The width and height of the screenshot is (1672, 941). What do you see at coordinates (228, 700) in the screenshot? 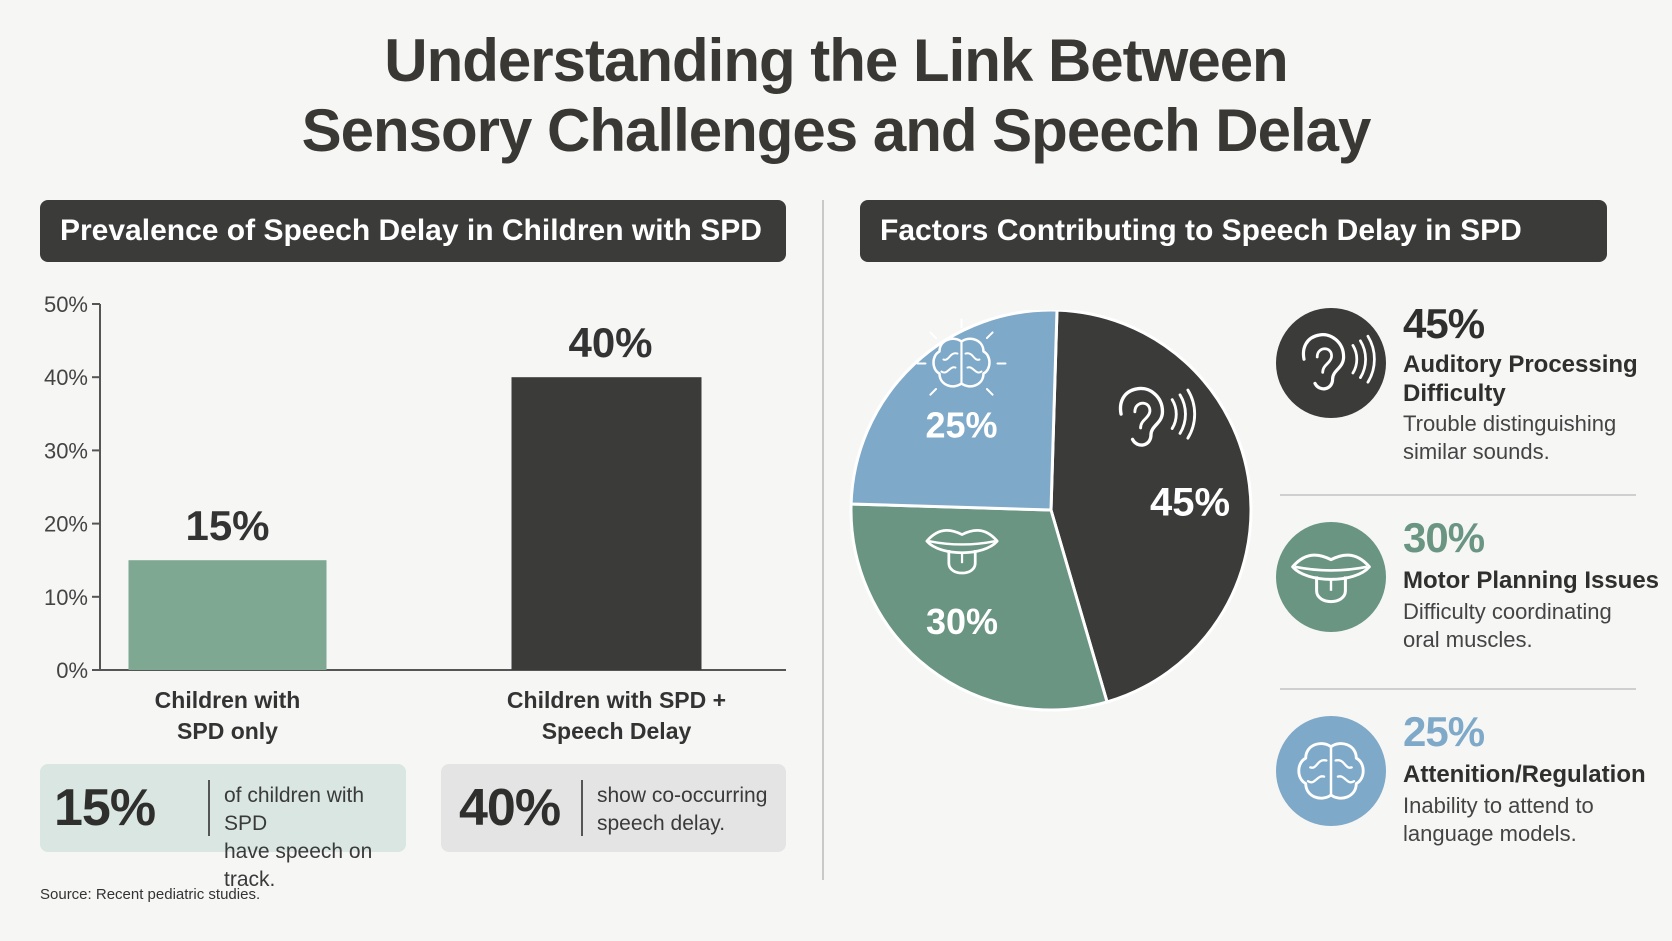
I see `x-category-label: Children with` at bounding box center [228, 700].